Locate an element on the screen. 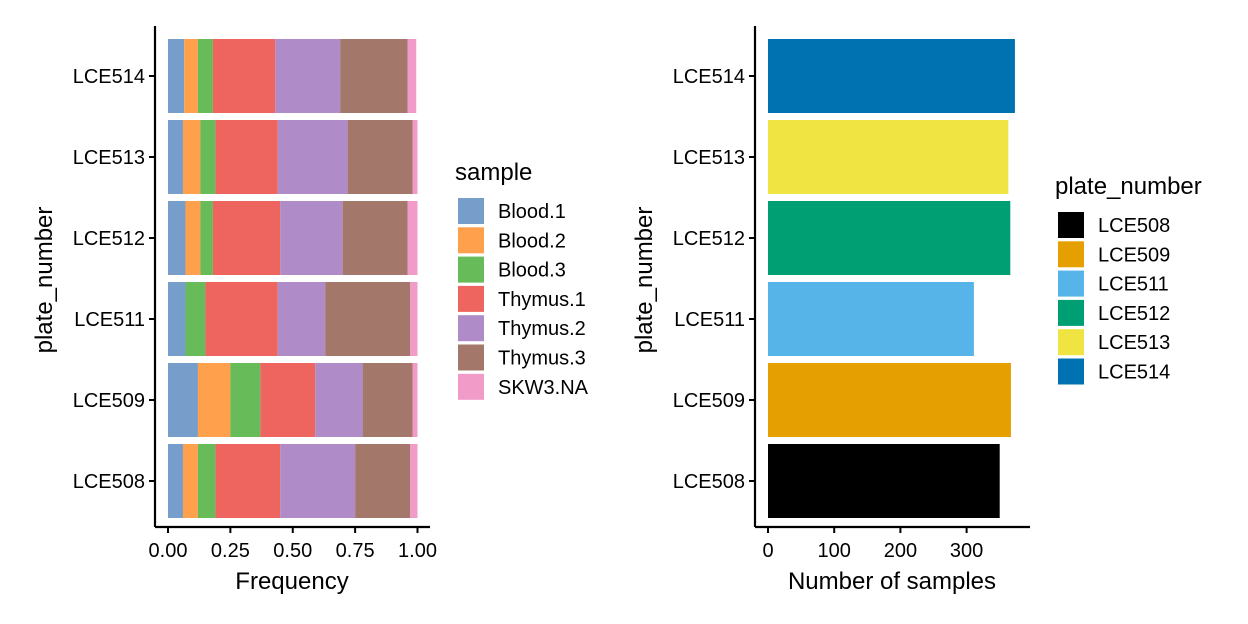 This screenshot has height=624, width=1248. legend-label-1-thymus-3: Thymus.3 is located at coordinates (542, 359).